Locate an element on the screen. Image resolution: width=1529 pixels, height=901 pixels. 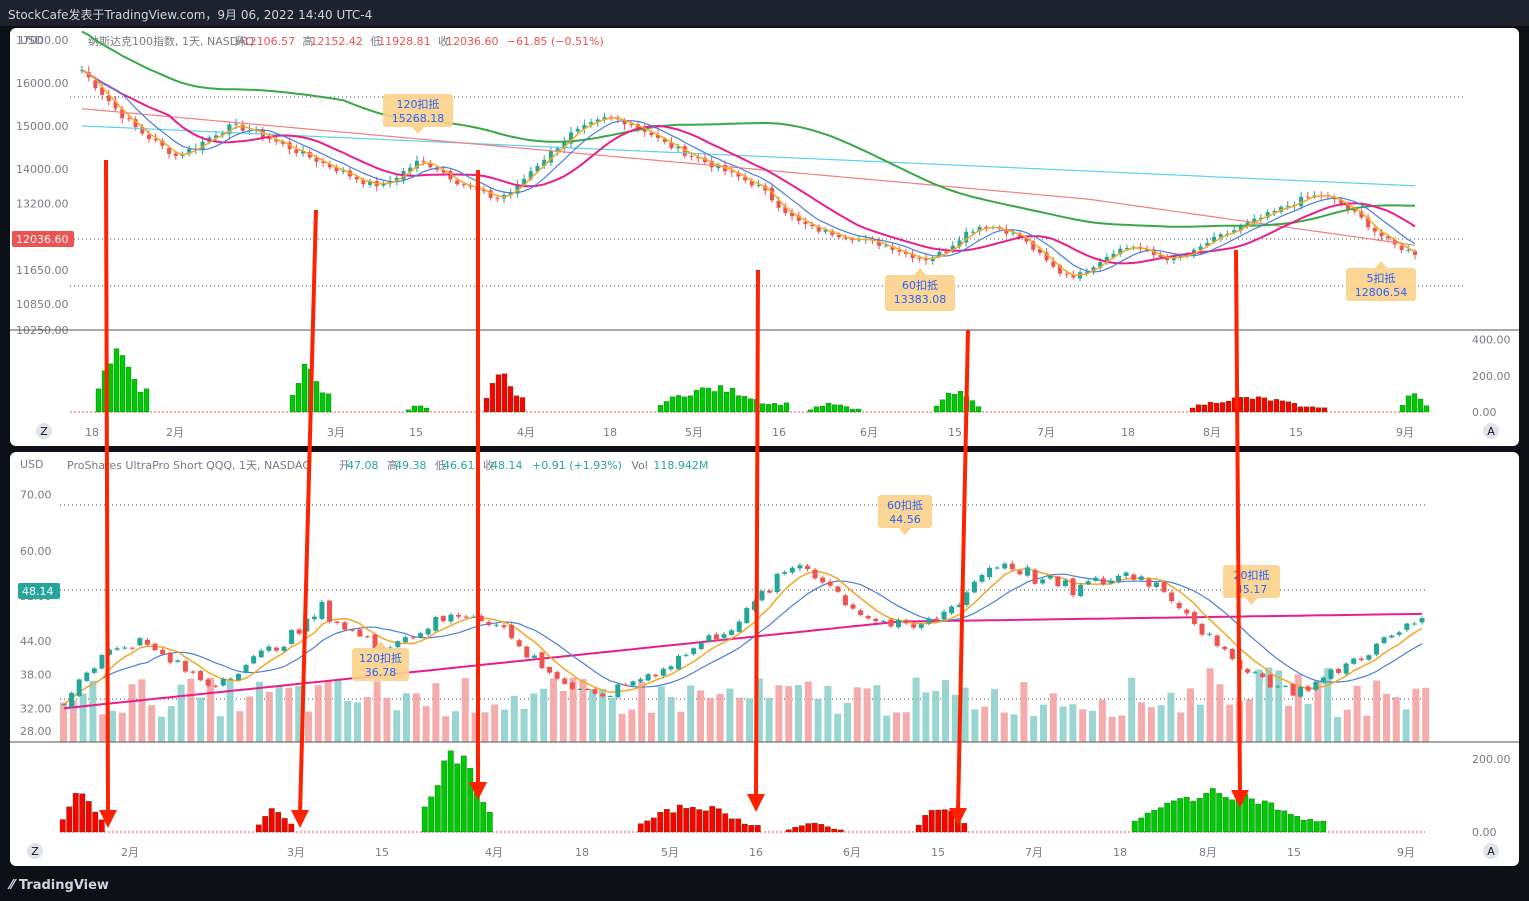
time-axis-tick: 18 is located at coordinates (1128, 432).